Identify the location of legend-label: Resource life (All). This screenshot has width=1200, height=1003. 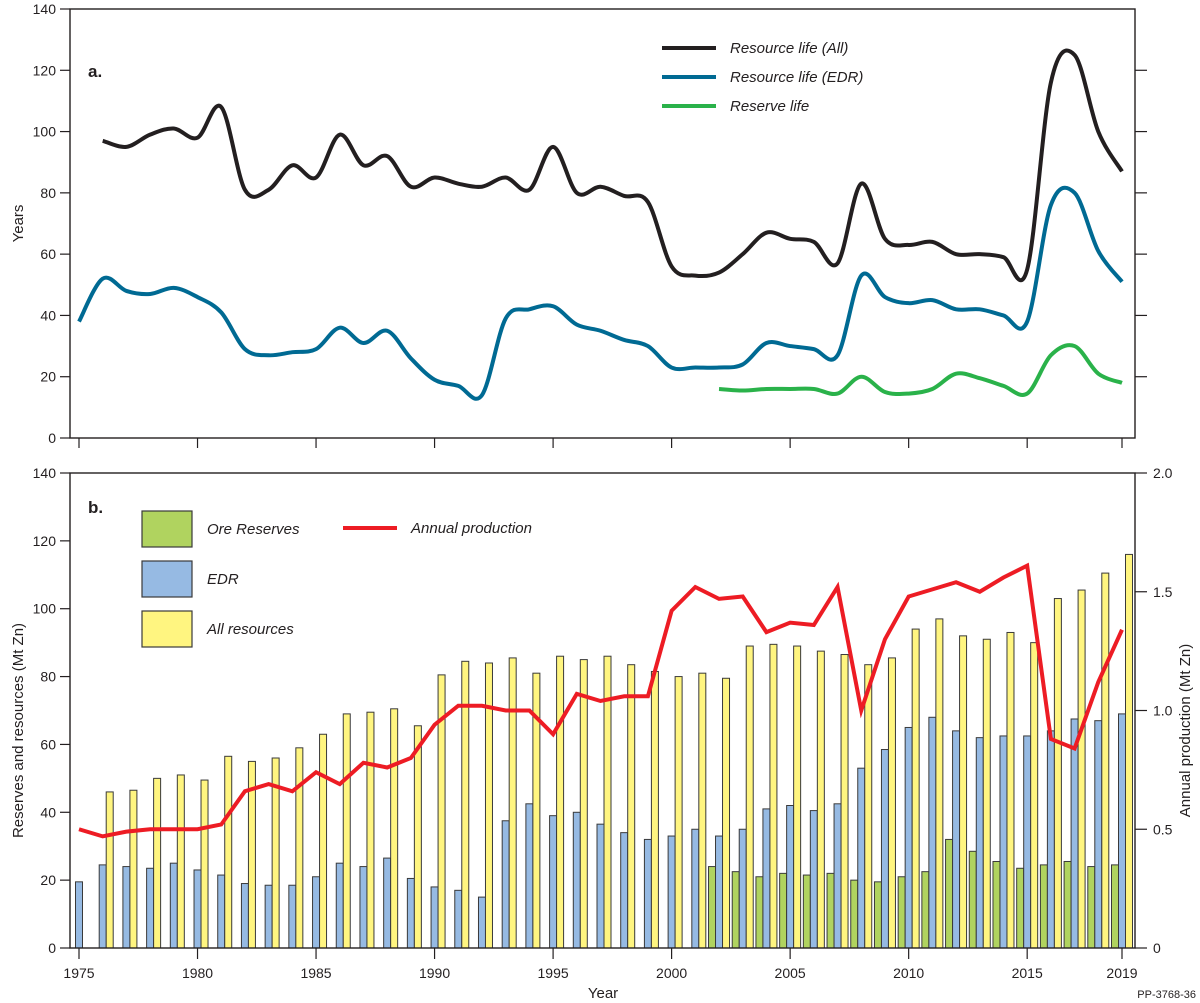
(789, 48).